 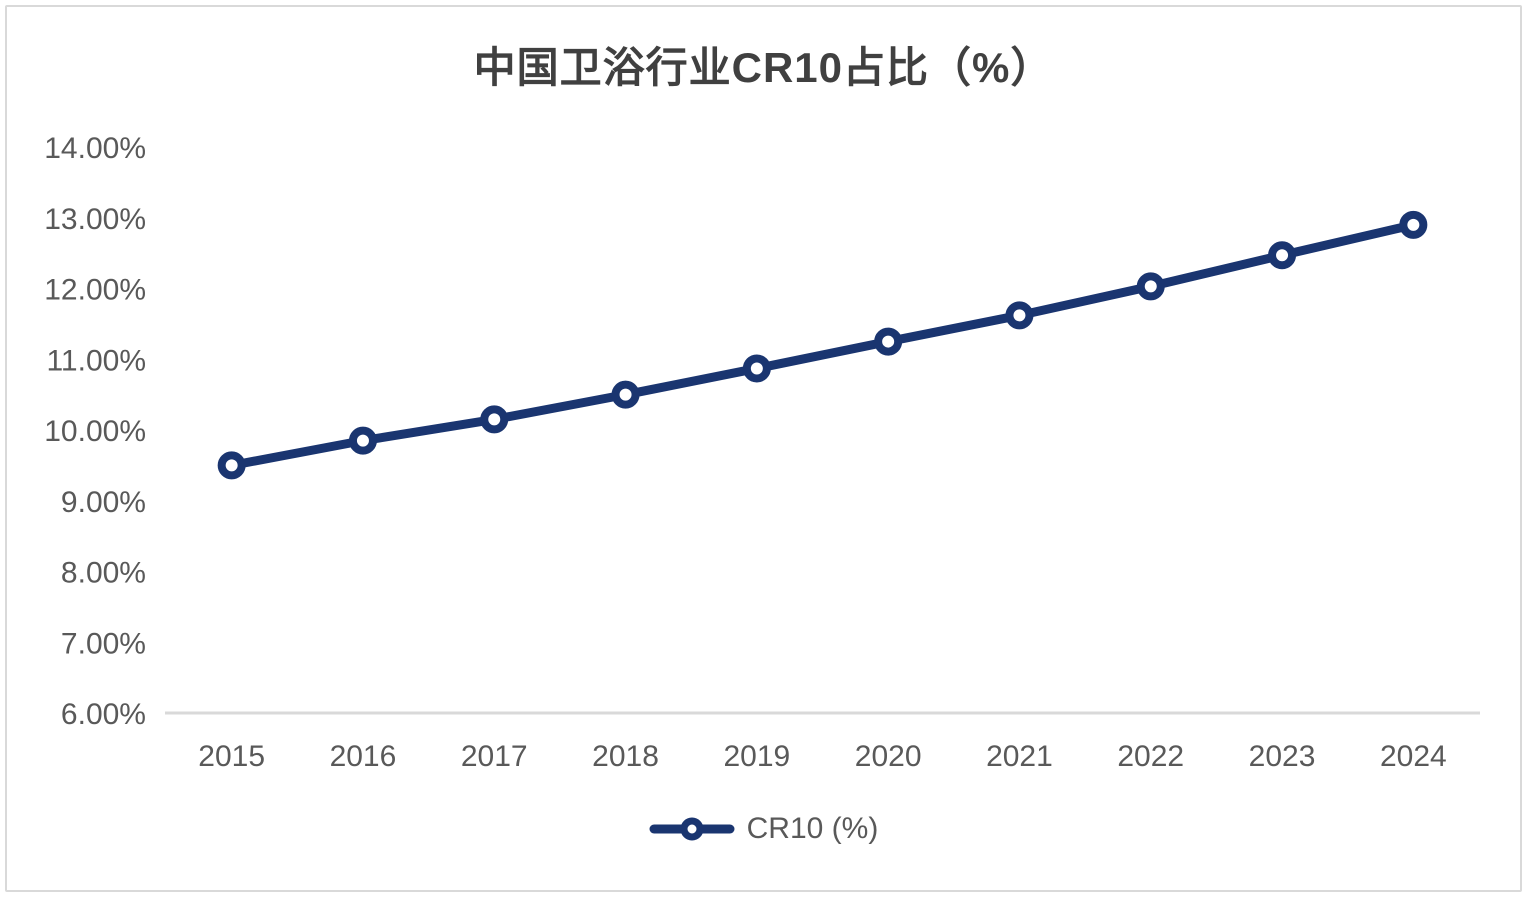 I want to click on y-axis-tick-label: 9.00%, so click(x=103, y=502).